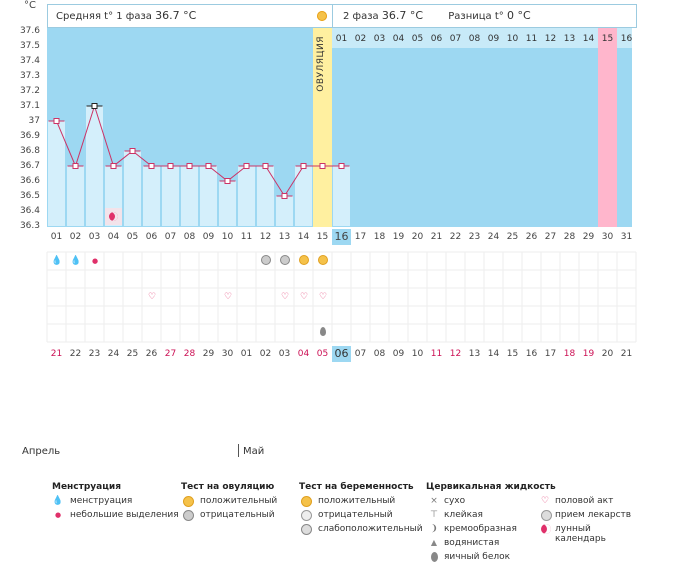  What do you see at coordinates (303, 196) in the screenshot?
I see `temperature-bar` at bounding box center [303, 196].